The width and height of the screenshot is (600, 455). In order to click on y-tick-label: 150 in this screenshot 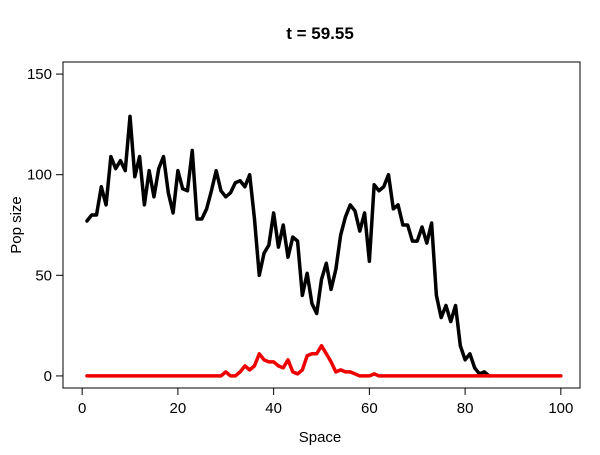, I will do `click(39, 74)`.